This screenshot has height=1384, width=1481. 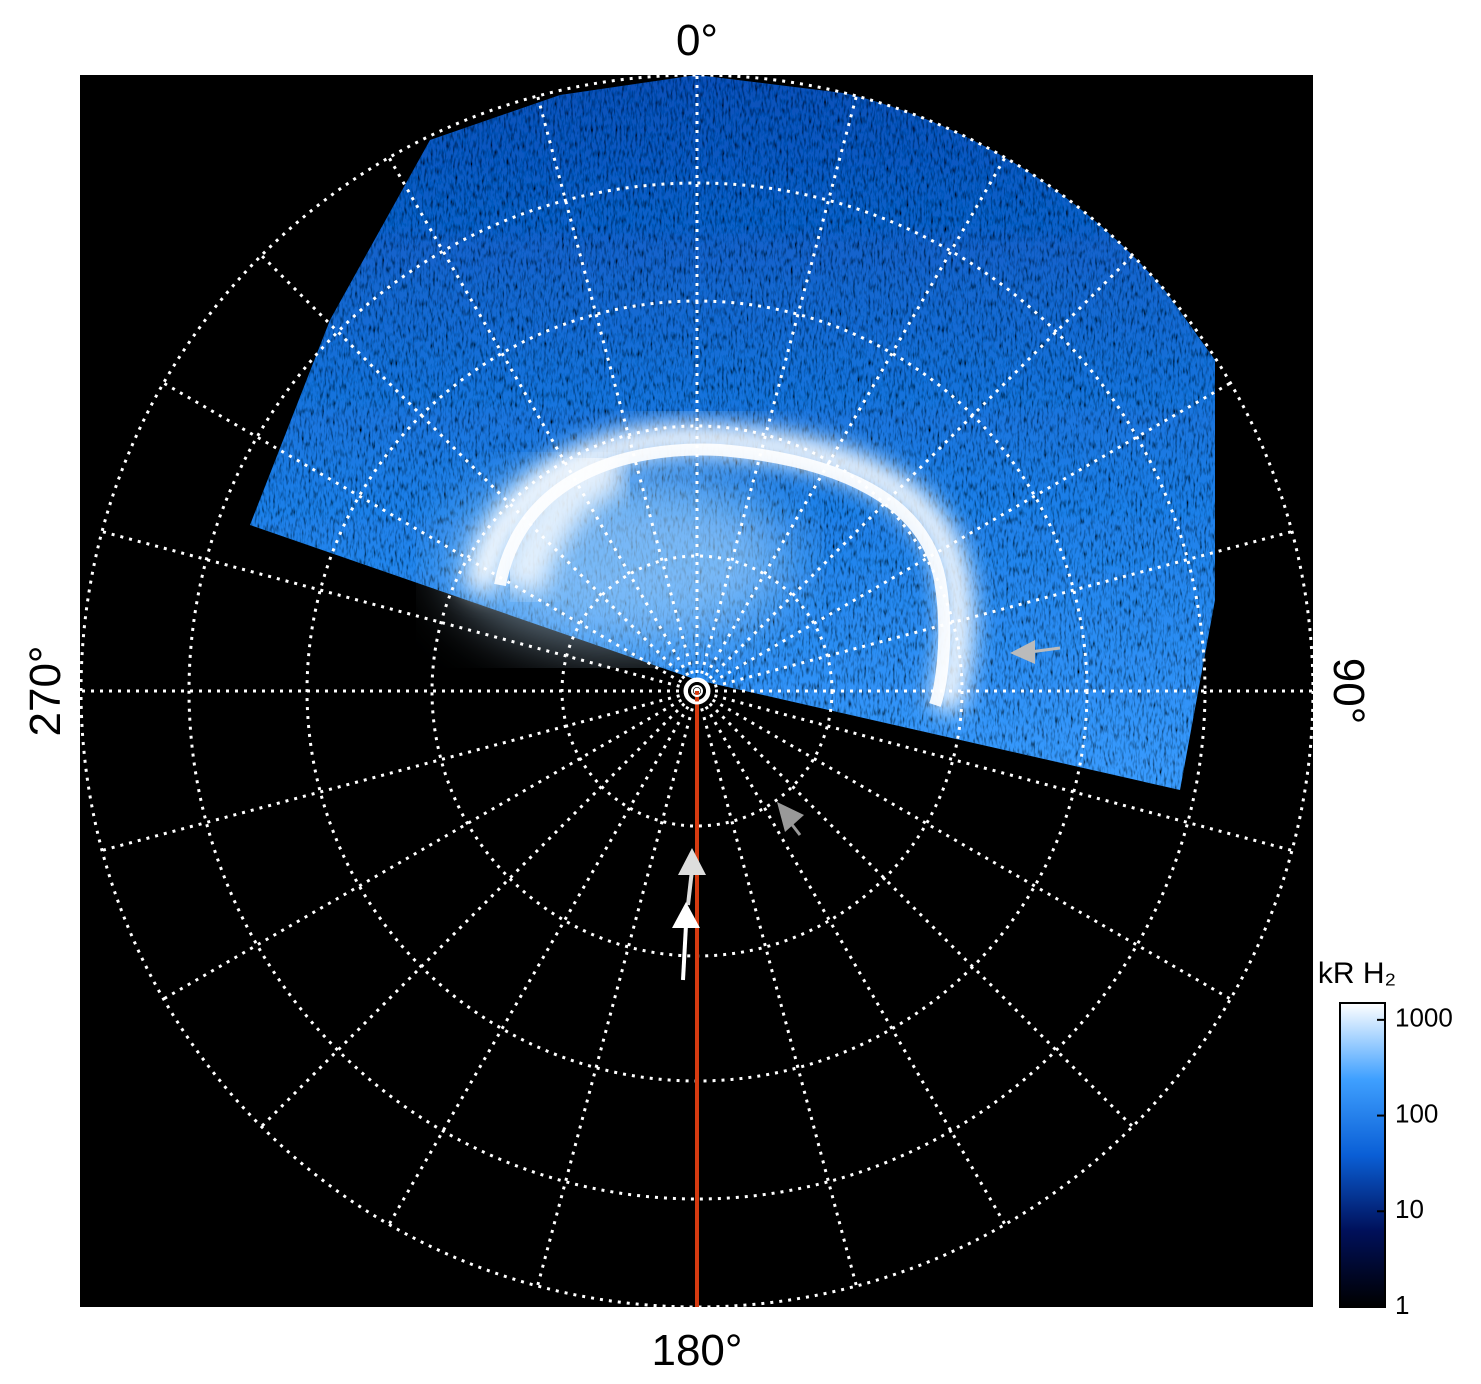 I want to click on colorbar-tick-label: 100, so click(x=1416, y=1113).